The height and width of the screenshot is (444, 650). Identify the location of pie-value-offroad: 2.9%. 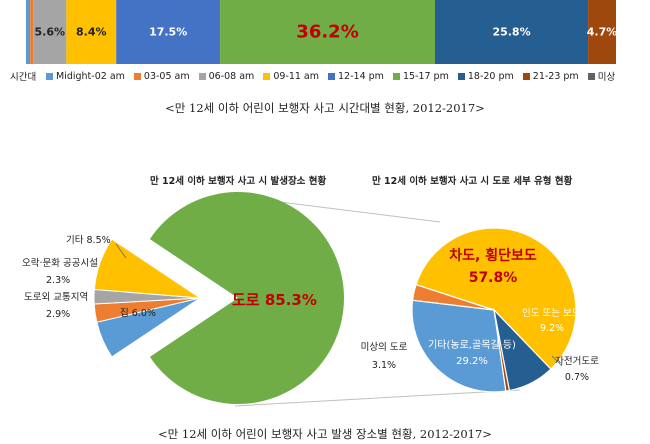
(58, 314).